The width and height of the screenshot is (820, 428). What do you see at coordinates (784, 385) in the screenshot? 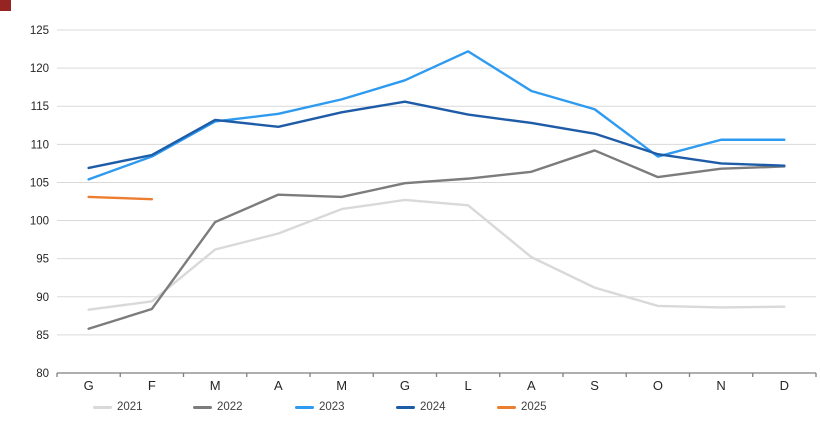
I see `x-axis-month-label: D` at bounding box center [784, 385].